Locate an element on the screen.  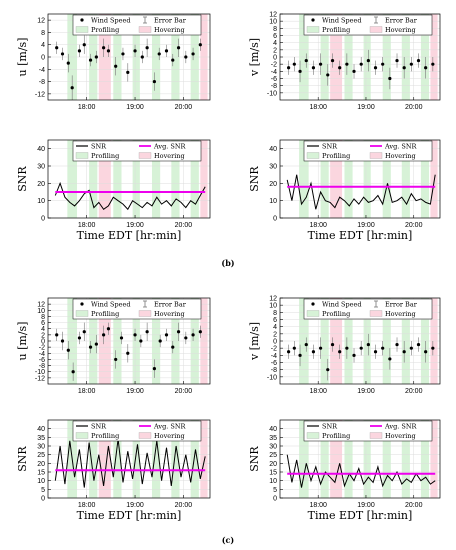
y-tick-label: 15 is located at coordinates (273, 473).